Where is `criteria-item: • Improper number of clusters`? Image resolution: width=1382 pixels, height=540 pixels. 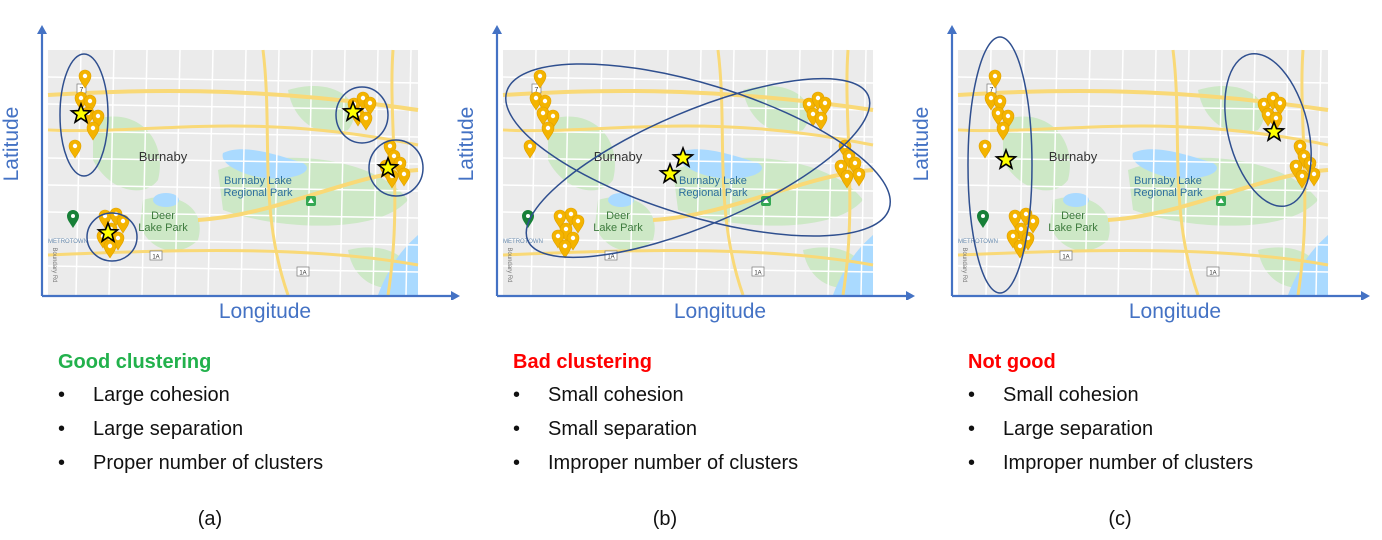
criteria-item: • Improper number of clusters is located at coordinates (1111, 463).